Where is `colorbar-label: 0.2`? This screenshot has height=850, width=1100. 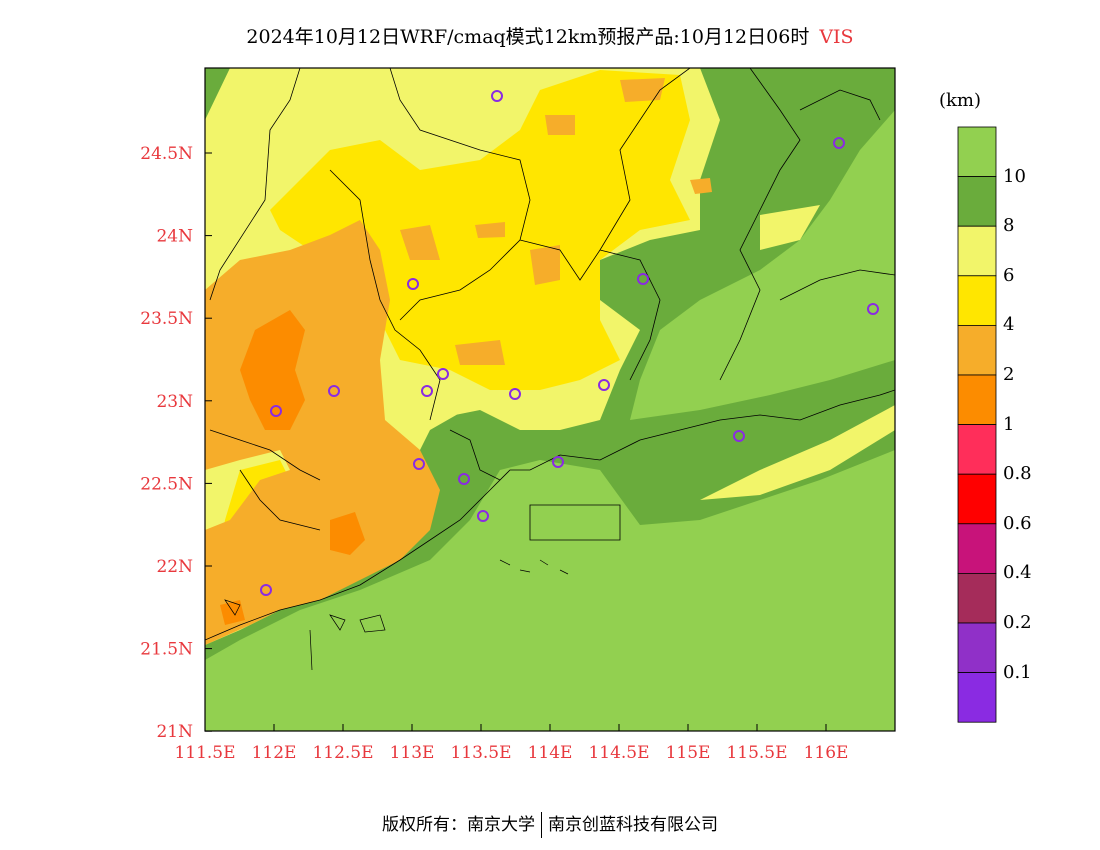 colorbar-label: 0.2 is located at coordinates (1017, 622).